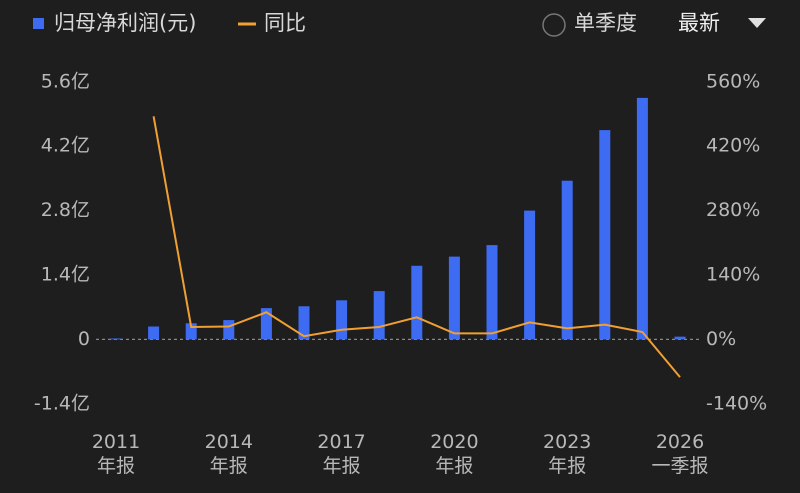  I want to click on sort-dropdown: 最新, so click(722, 23).